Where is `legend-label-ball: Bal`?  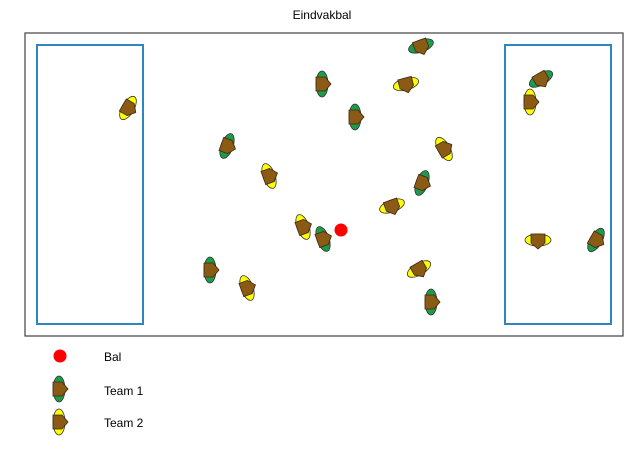
legend-label-ball: Bal is located at coordinates (113, 357).